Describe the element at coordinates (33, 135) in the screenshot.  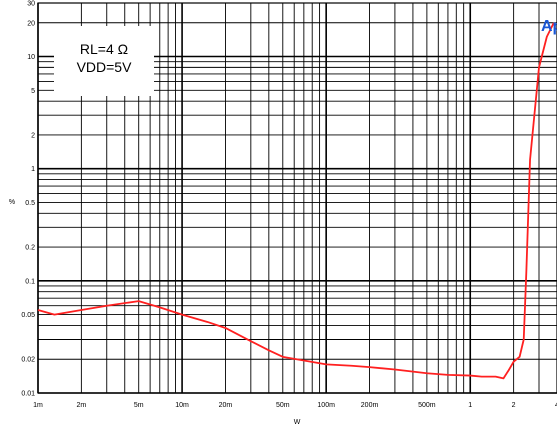
I see `y-tick-label: 2` at that location.